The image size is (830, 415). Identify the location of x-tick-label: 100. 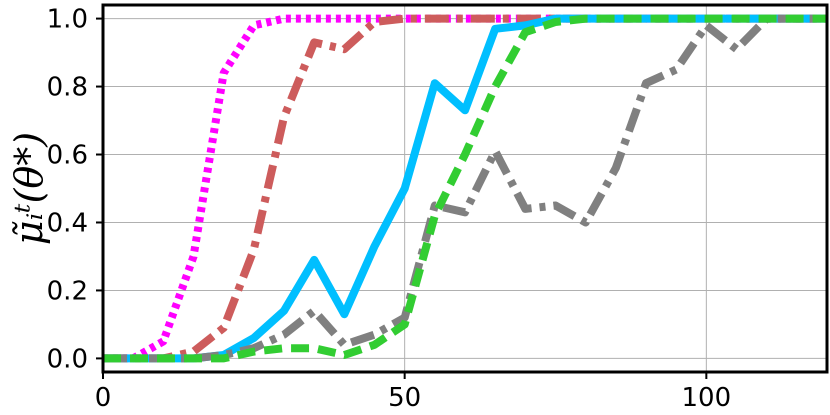
(707, 398).